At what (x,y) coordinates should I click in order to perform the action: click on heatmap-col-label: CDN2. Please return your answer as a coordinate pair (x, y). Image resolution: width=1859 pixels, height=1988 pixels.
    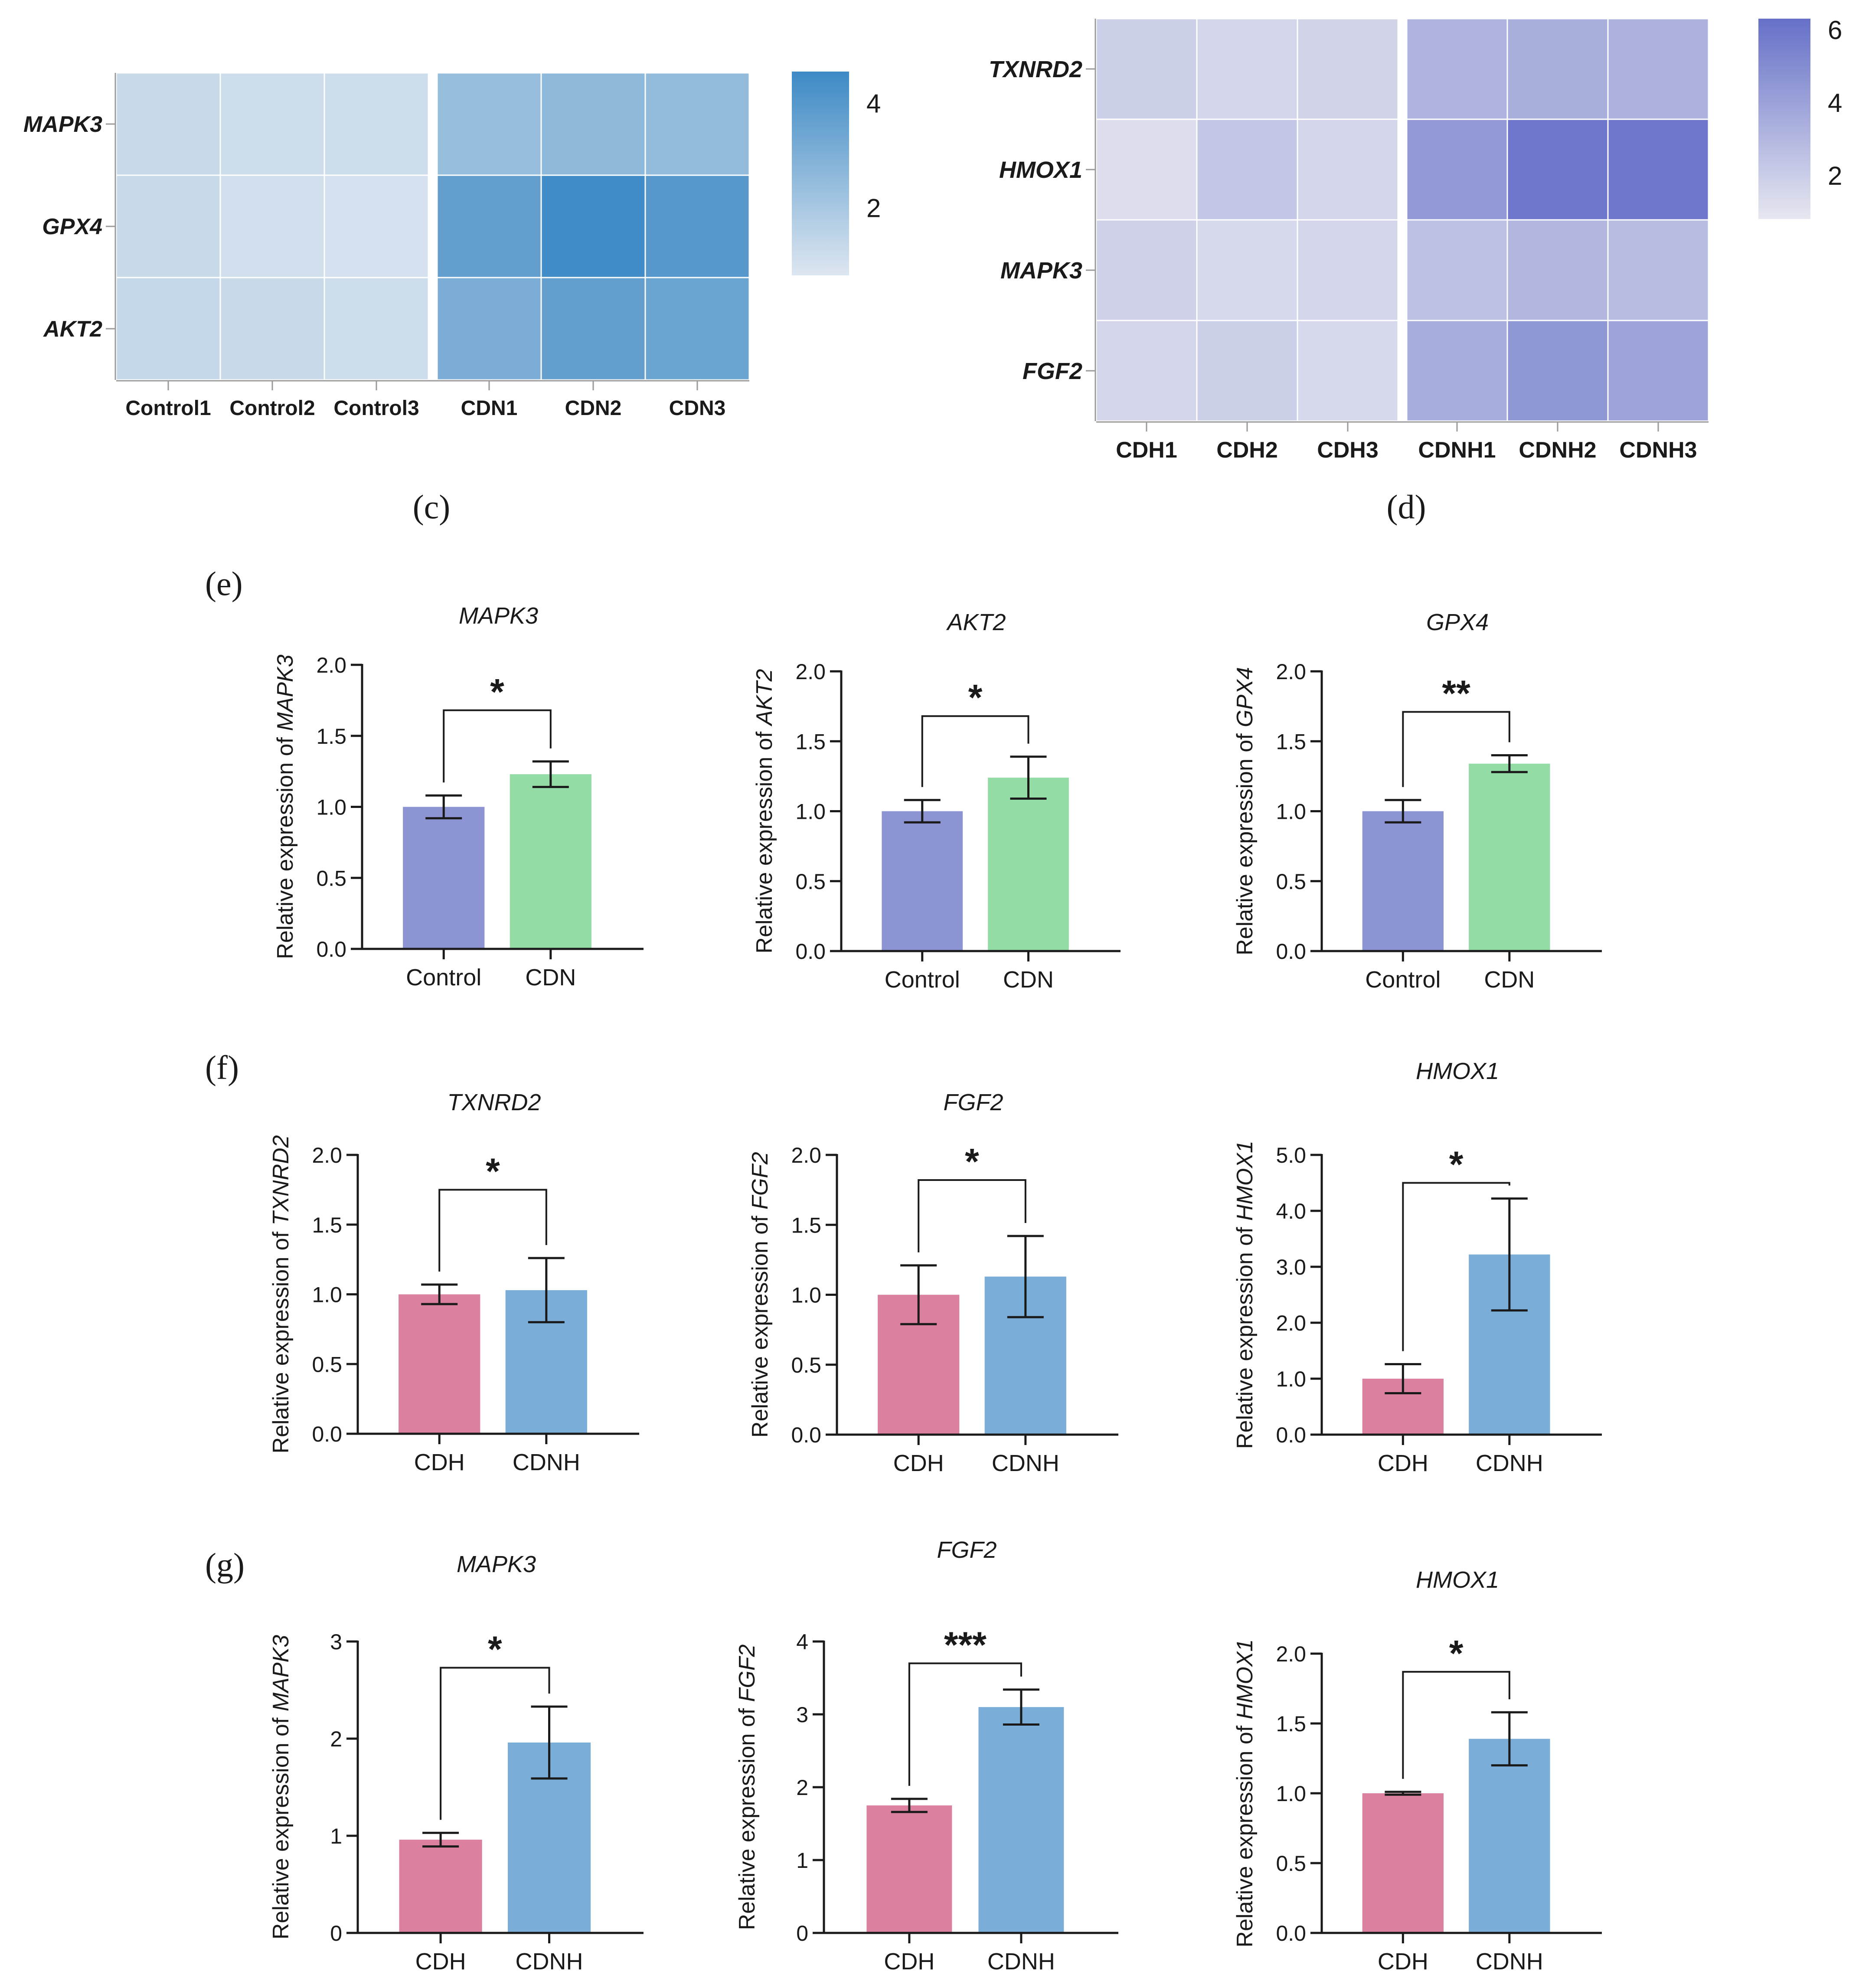
    Looking at the image, I should click on (593, 408).